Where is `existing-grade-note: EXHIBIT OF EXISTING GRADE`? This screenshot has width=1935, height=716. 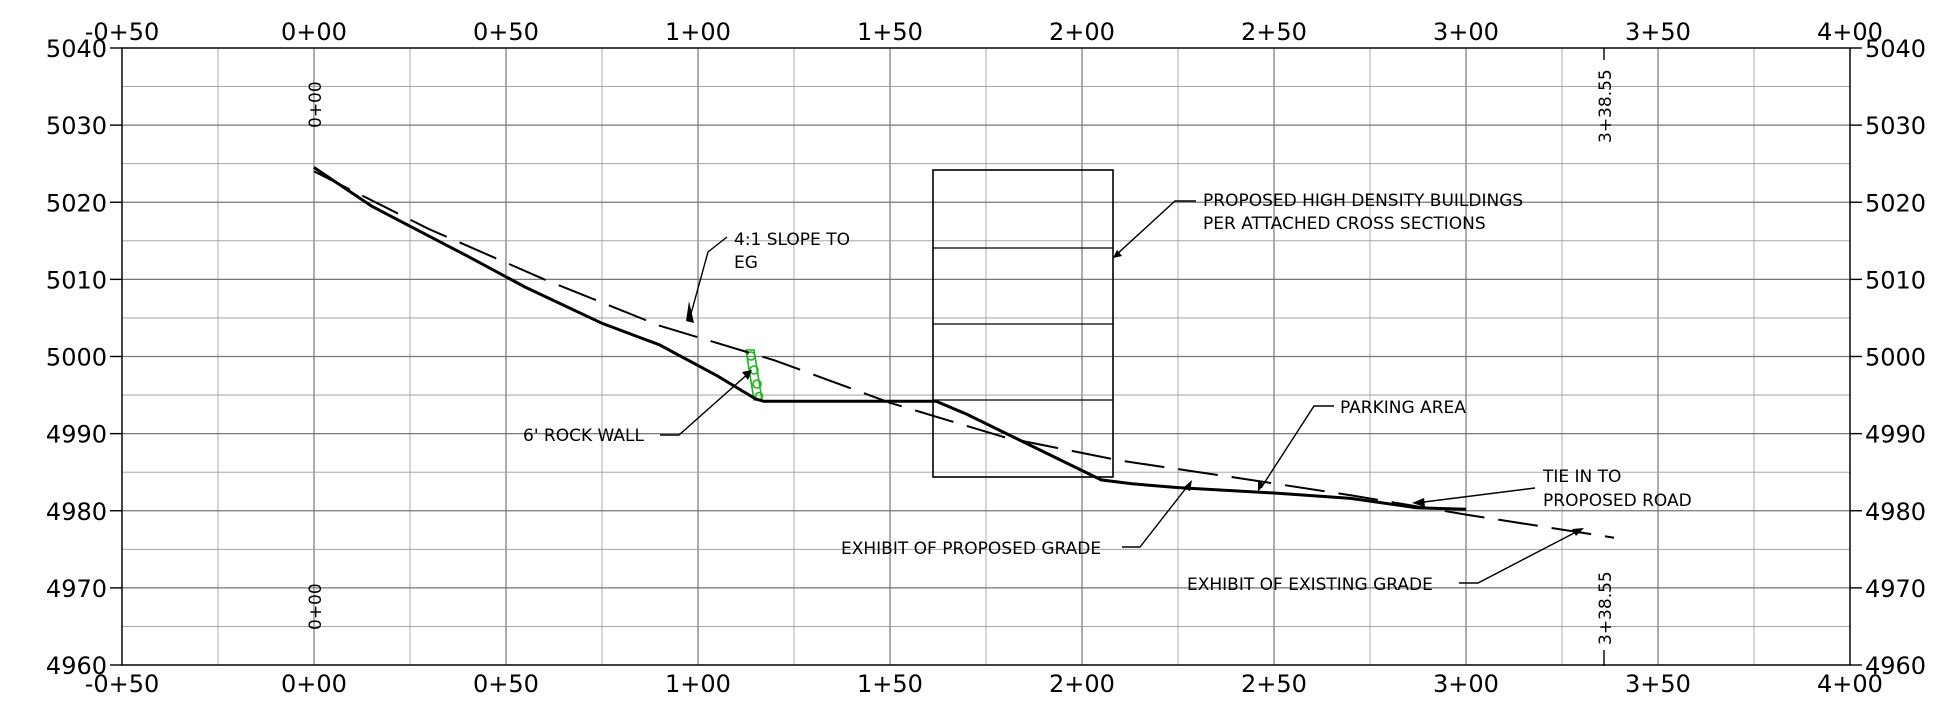 existing-grade-note: EXHIBIT OF EXISTING GRADE is located at coordinates (1310, 585).